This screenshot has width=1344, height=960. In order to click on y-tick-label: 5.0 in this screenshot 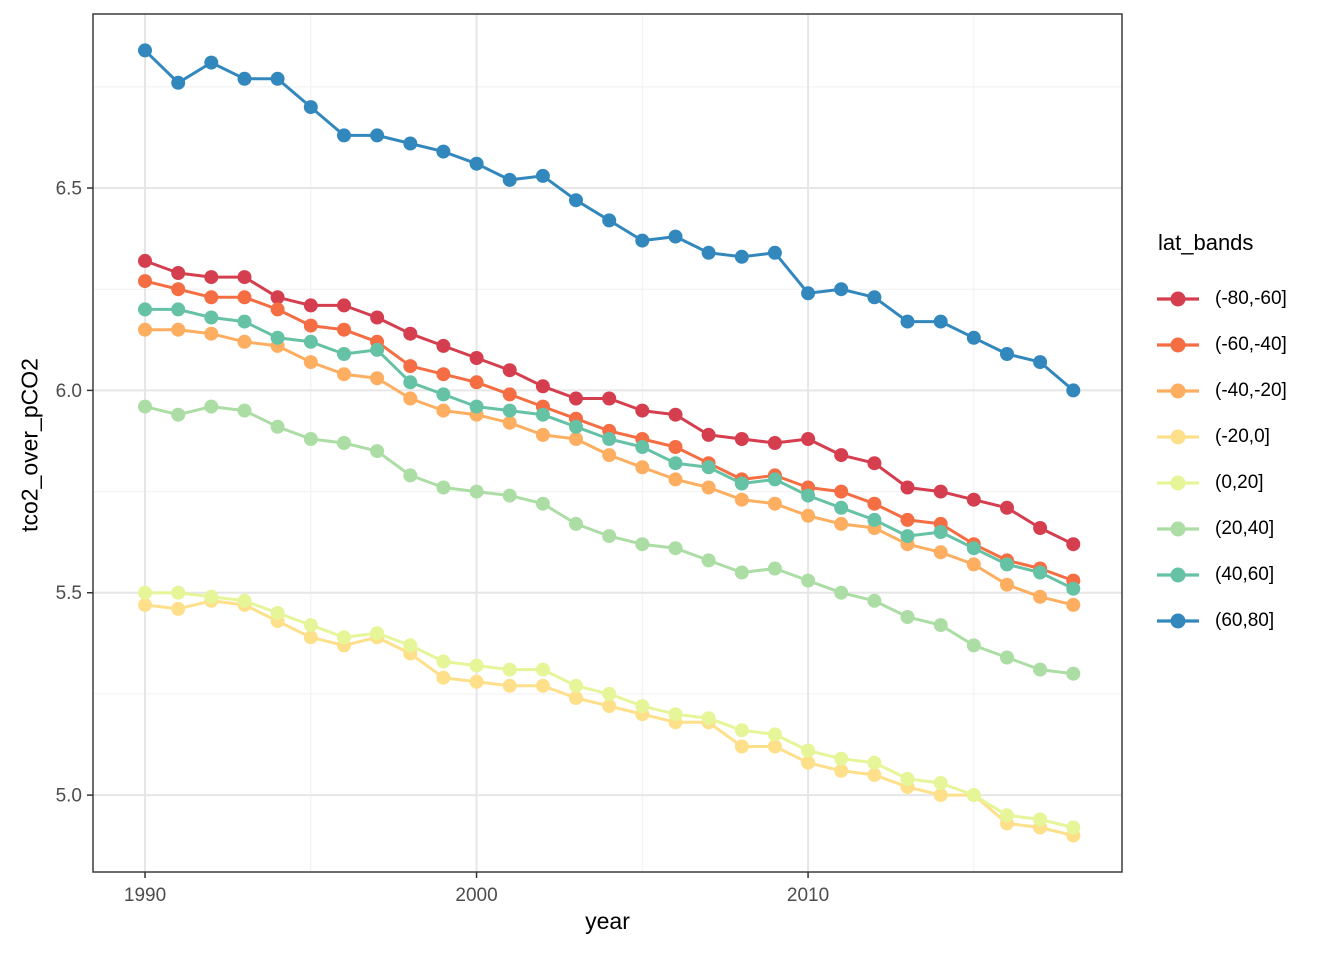, I will do `click(69, 796)`.